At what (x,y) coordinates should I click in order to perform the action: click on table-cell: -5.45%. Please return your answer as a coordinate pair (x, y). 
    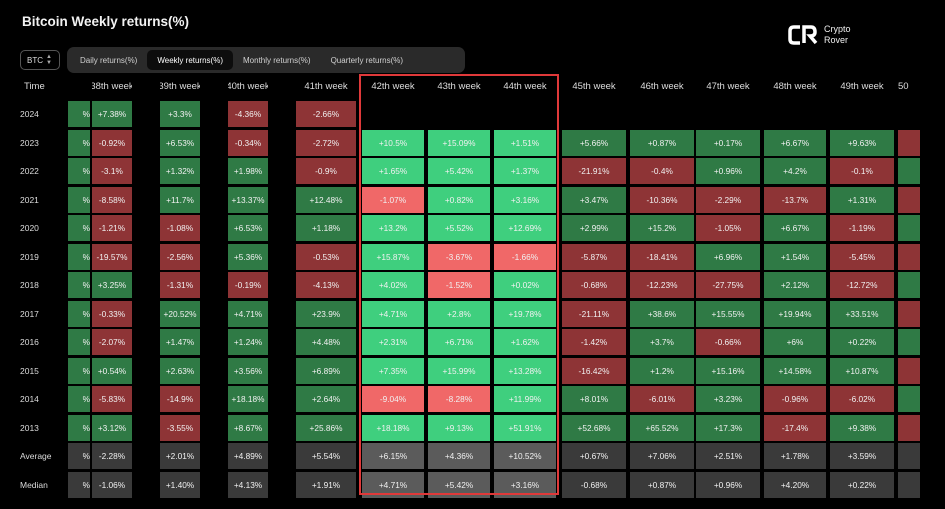
    Looking at the image, I should click on (862, 256).